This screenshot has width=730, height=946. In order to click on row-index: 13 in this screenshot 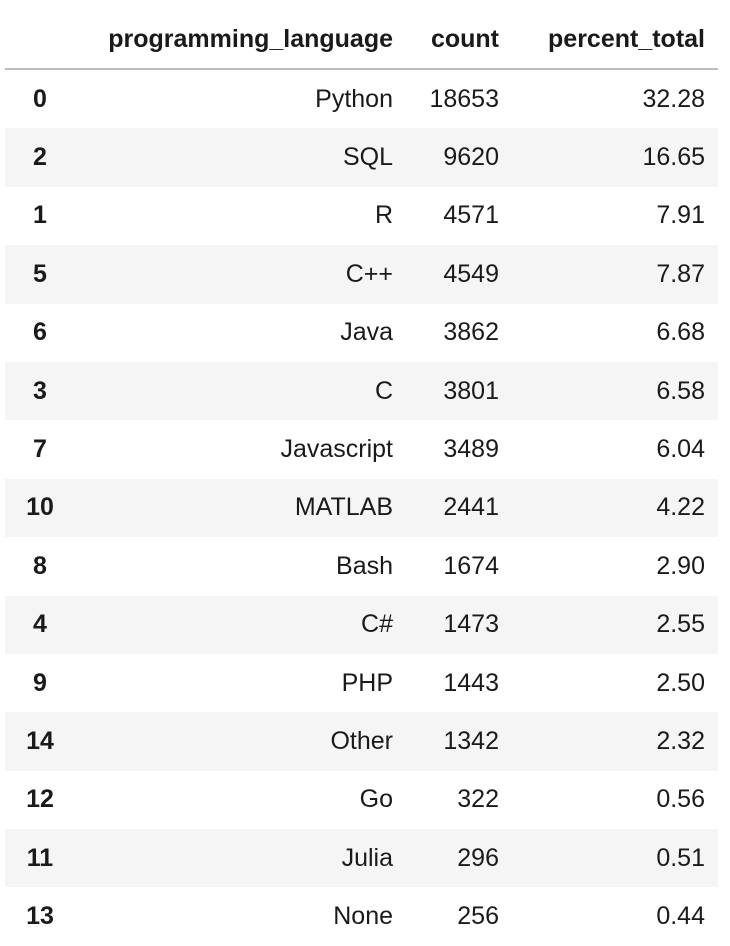, I will do `click(40, 916)`.